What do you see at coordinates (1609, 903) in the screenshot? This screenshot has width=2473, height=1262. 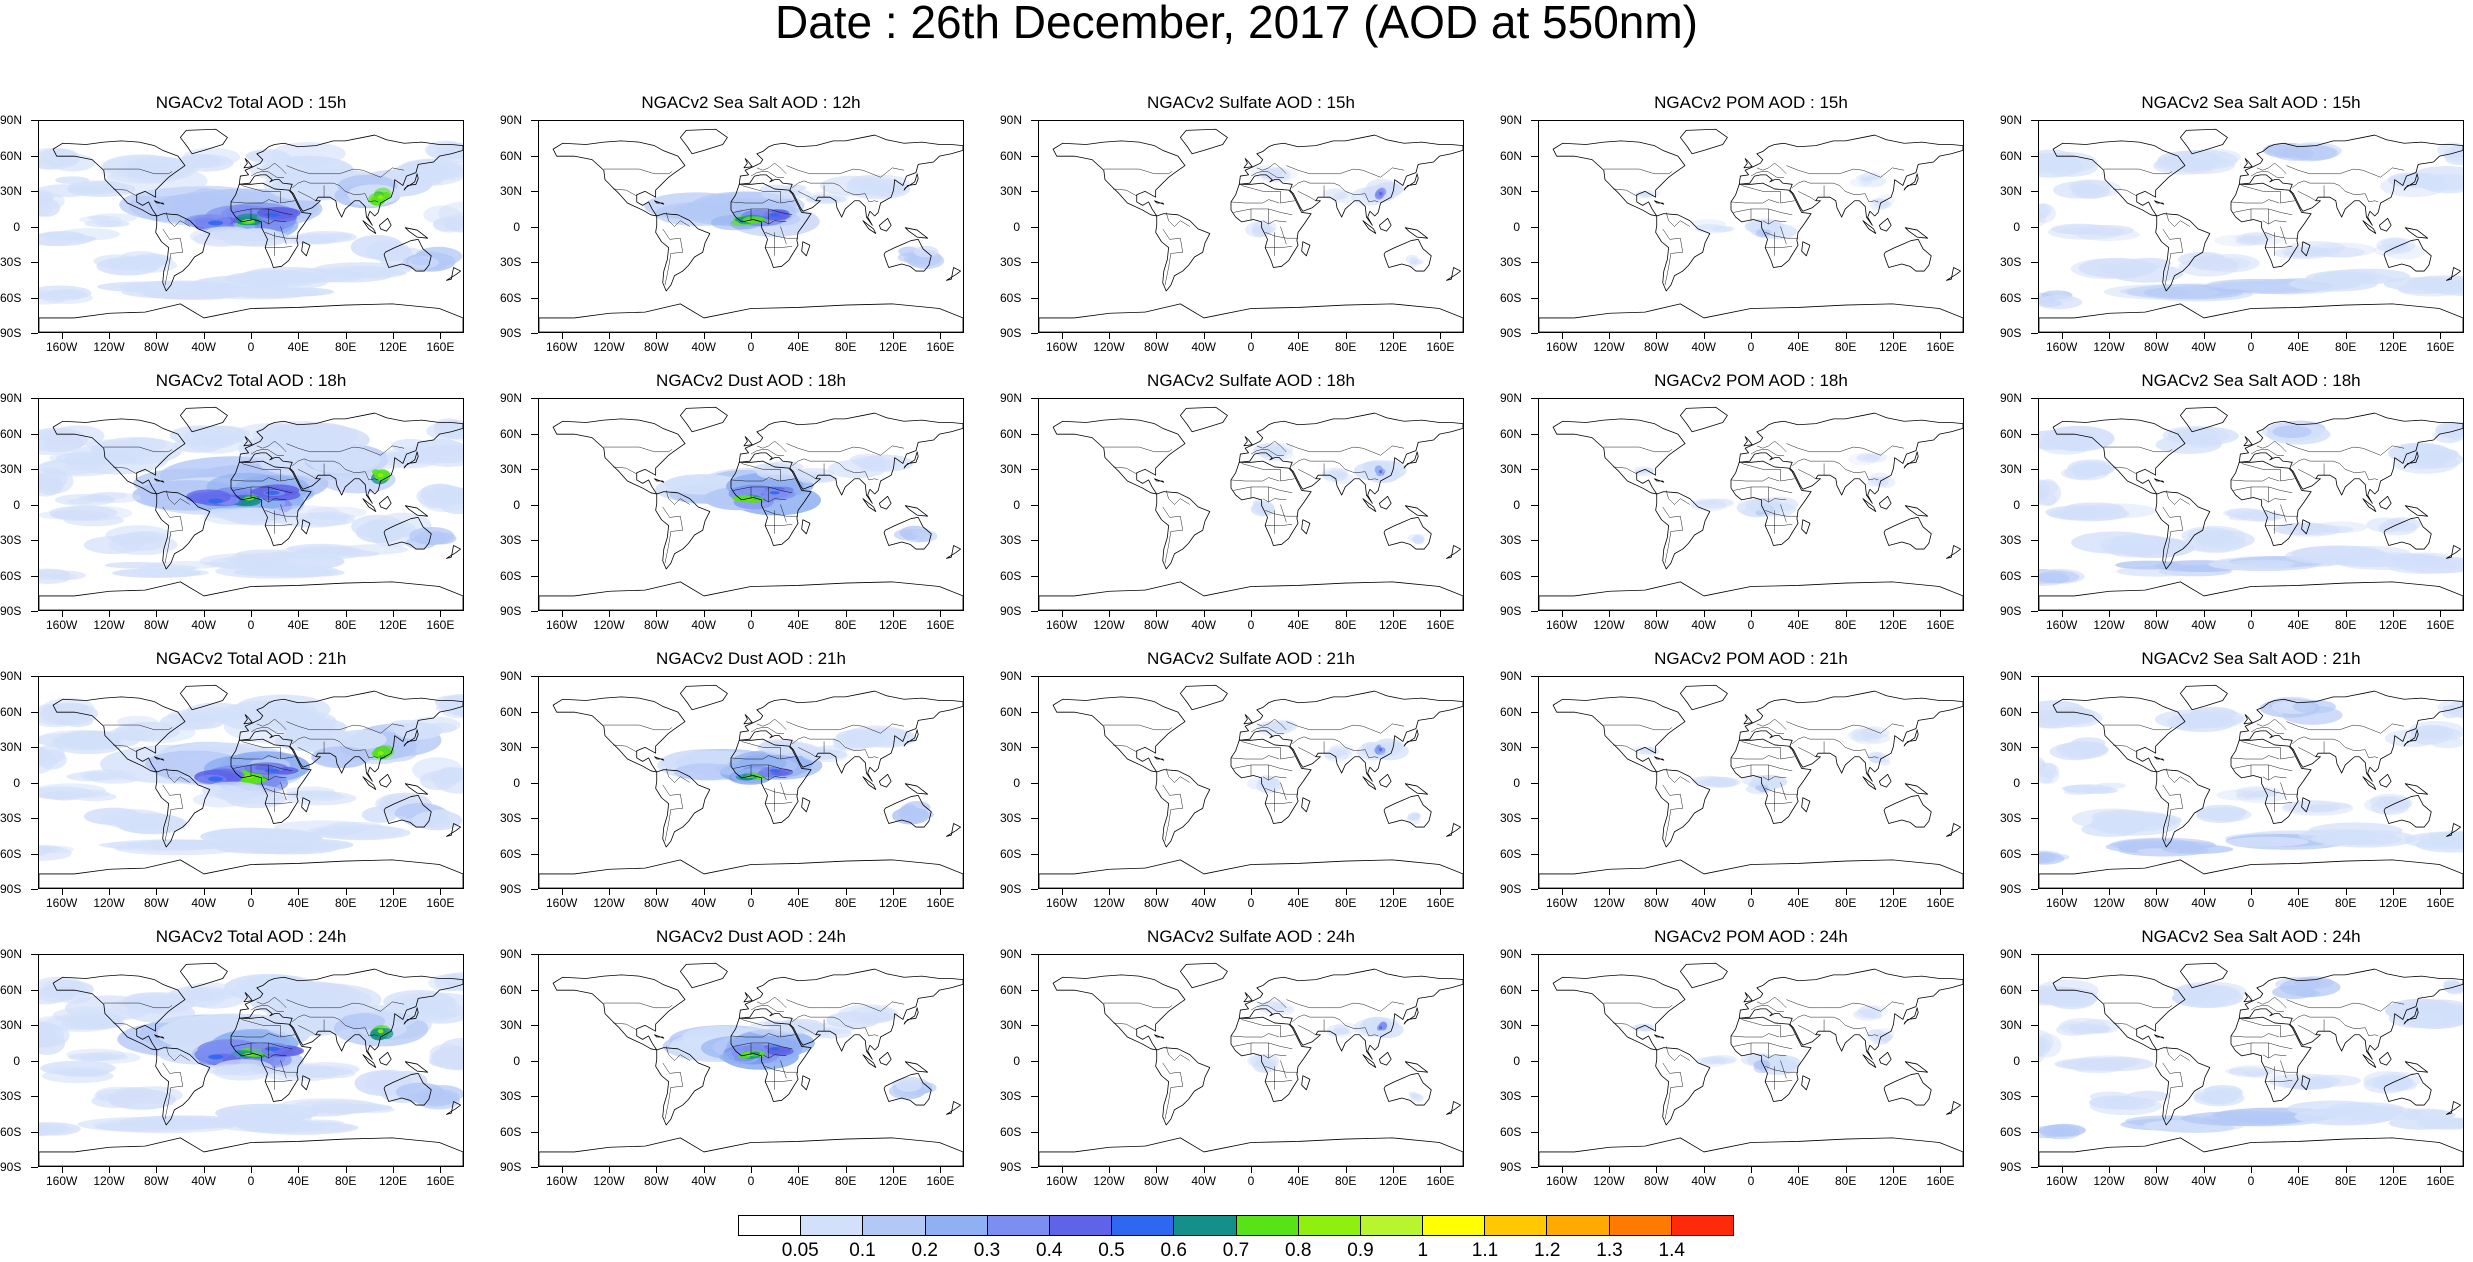 I see `lon-tick-label: 120W` at bounding box center [1609, 903].